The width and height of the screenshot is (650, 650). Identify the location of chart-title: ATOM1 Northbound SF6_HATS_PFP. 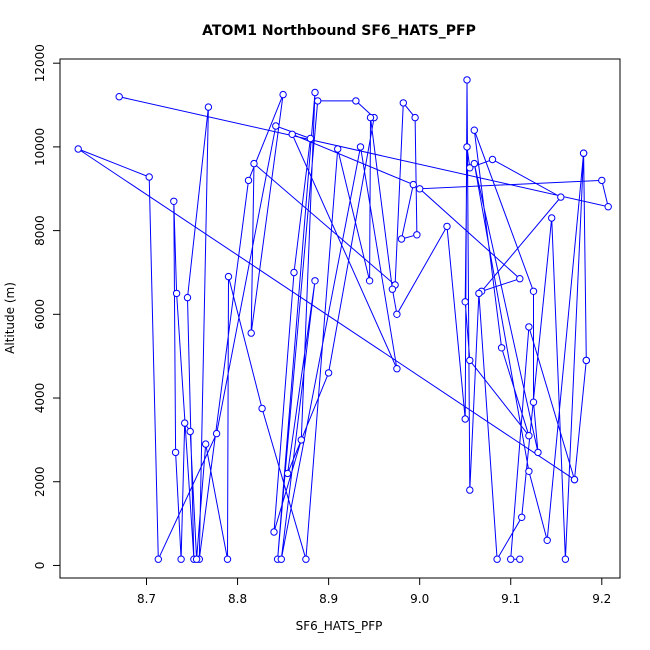
(339, 31).